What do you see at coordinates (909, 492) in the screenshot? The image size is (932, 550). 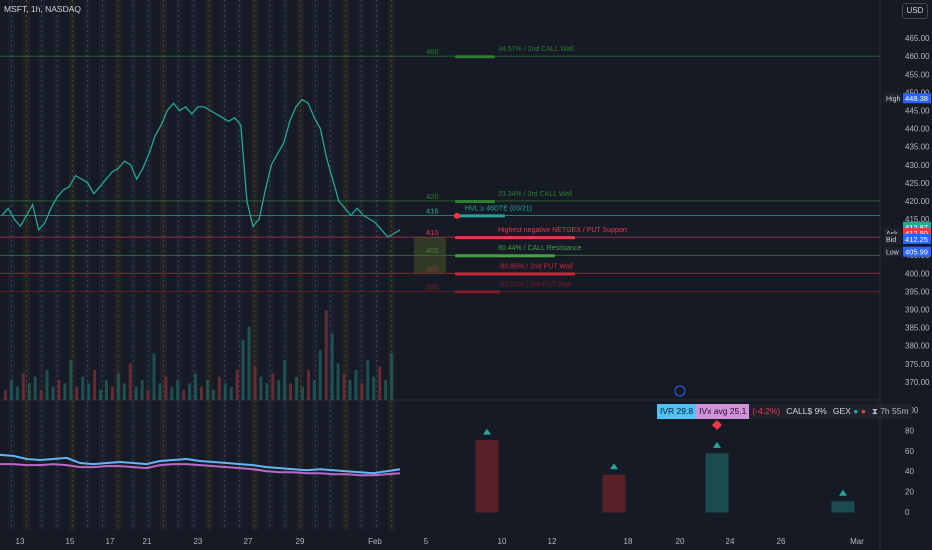 I see `indicator-tick-label: 20` at bounding box center [909, 492].